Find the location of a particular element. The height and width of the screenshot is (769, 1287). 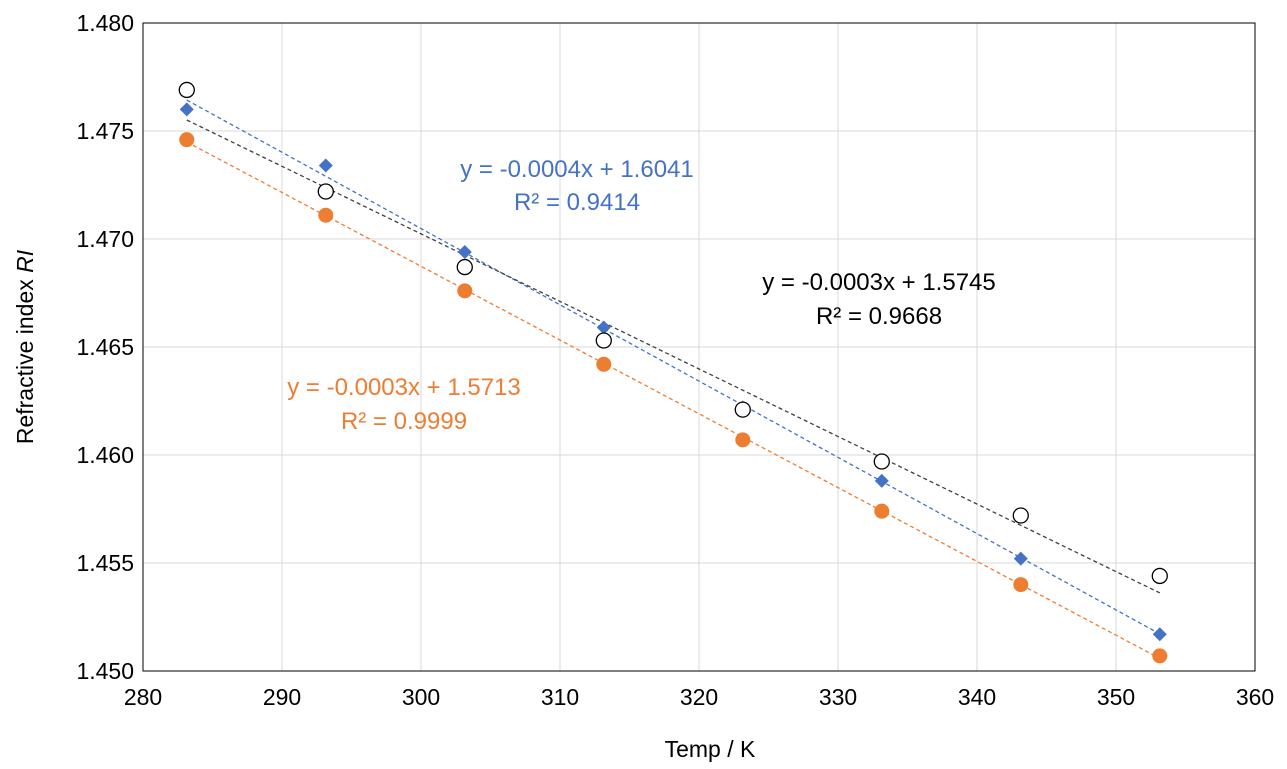

y-axis-title-italic: RI is located at coordinates (25, 261).